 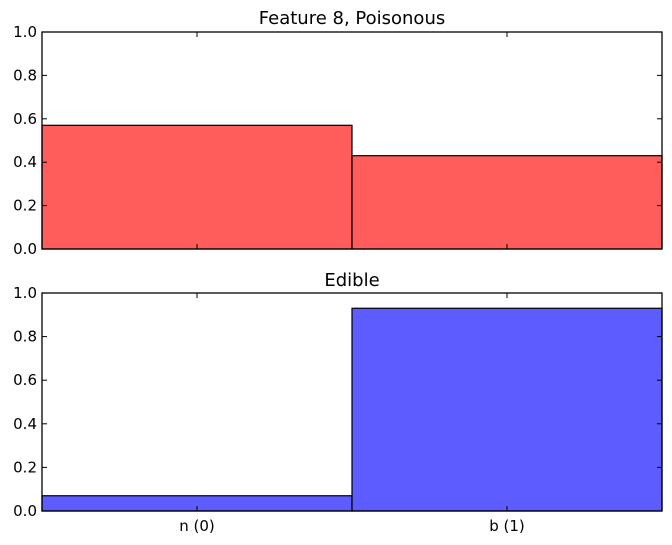 I want to click on x-tick-label: n (0), so click(x=197, y=526).